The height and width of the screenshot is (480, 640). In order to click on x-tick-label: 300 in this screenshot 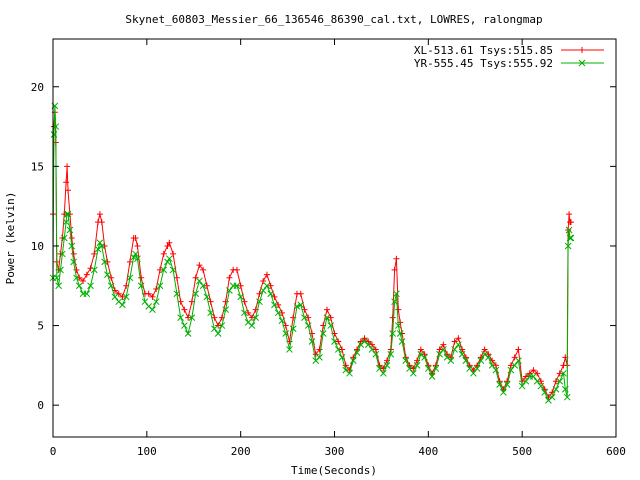, I will do `click(335, 451)`.